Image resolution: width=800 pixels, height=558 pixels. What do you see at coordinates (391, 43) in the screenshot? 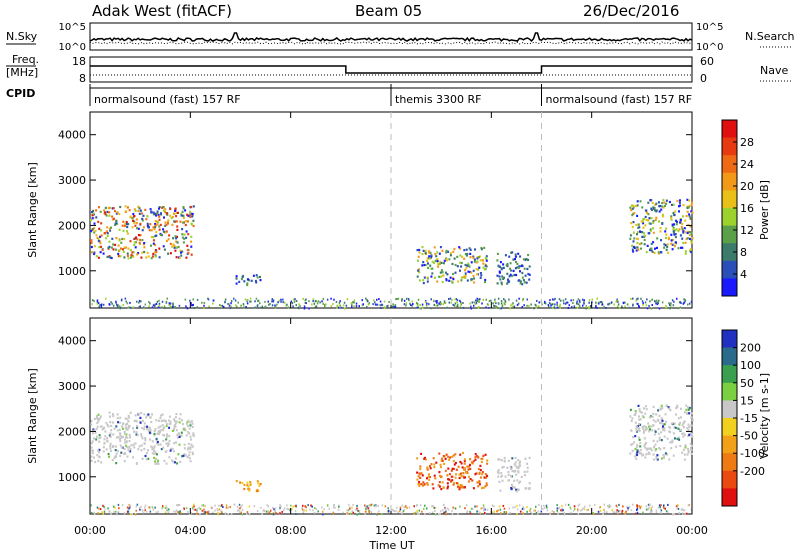
I see `noise-search-line` at bounding box center [391, 43].